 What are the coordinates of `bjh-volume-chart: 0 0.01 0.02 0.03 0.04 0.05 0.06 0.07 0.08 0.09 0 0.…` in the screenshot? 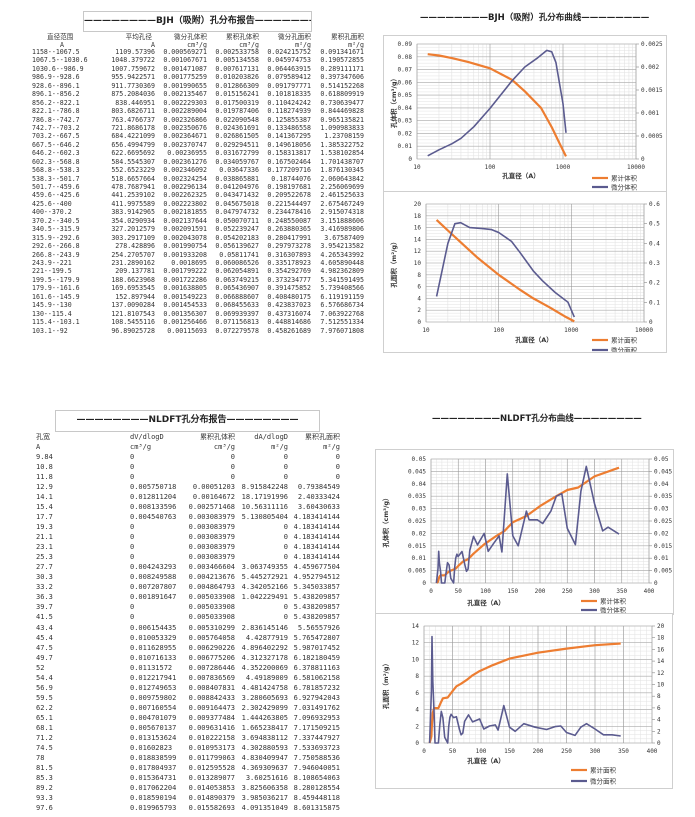 It's located at (525, 113).